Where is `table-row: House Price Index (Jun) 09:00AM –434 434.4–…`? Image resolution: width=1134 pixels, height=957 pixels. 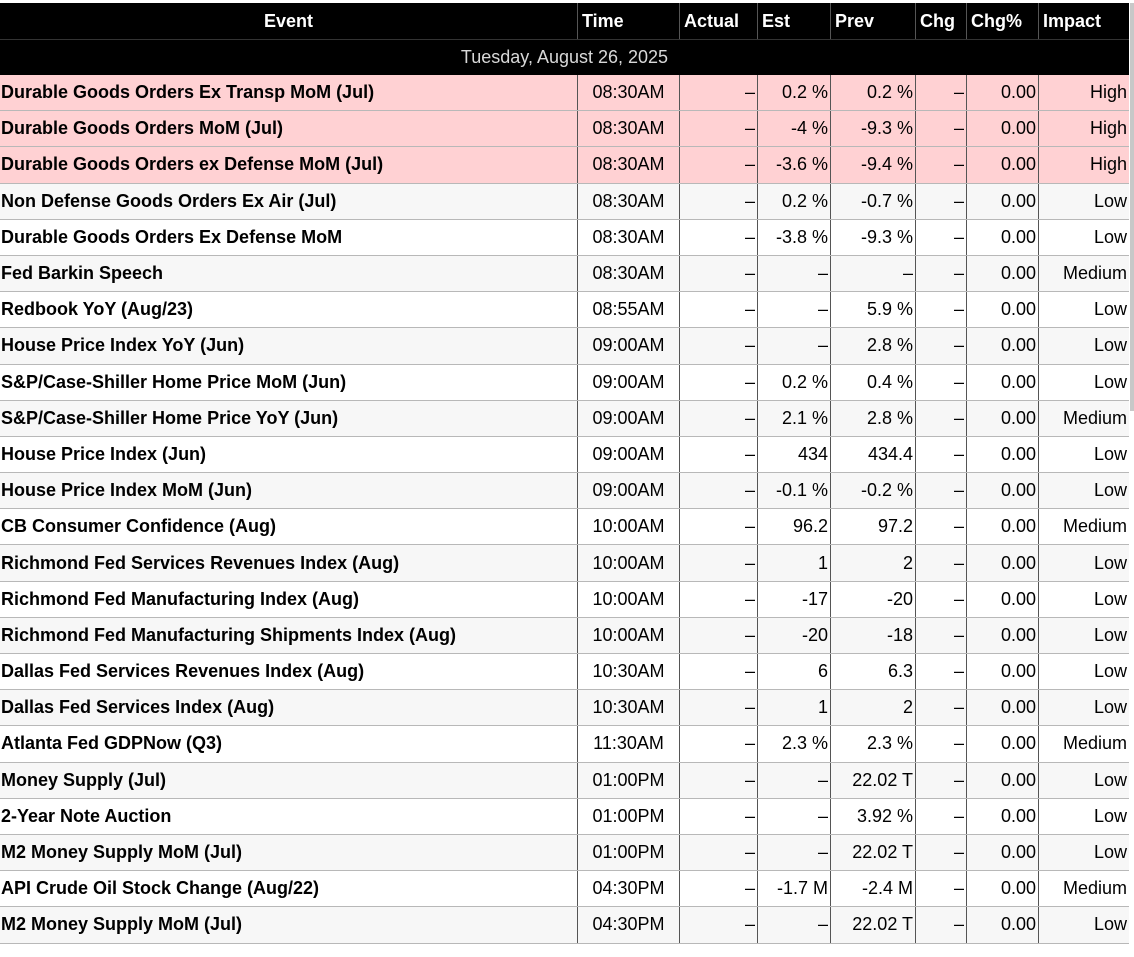
table-row: House Price Index (Jun) 09:00AM –434 434.4–… is located at coordinates (564, 455).